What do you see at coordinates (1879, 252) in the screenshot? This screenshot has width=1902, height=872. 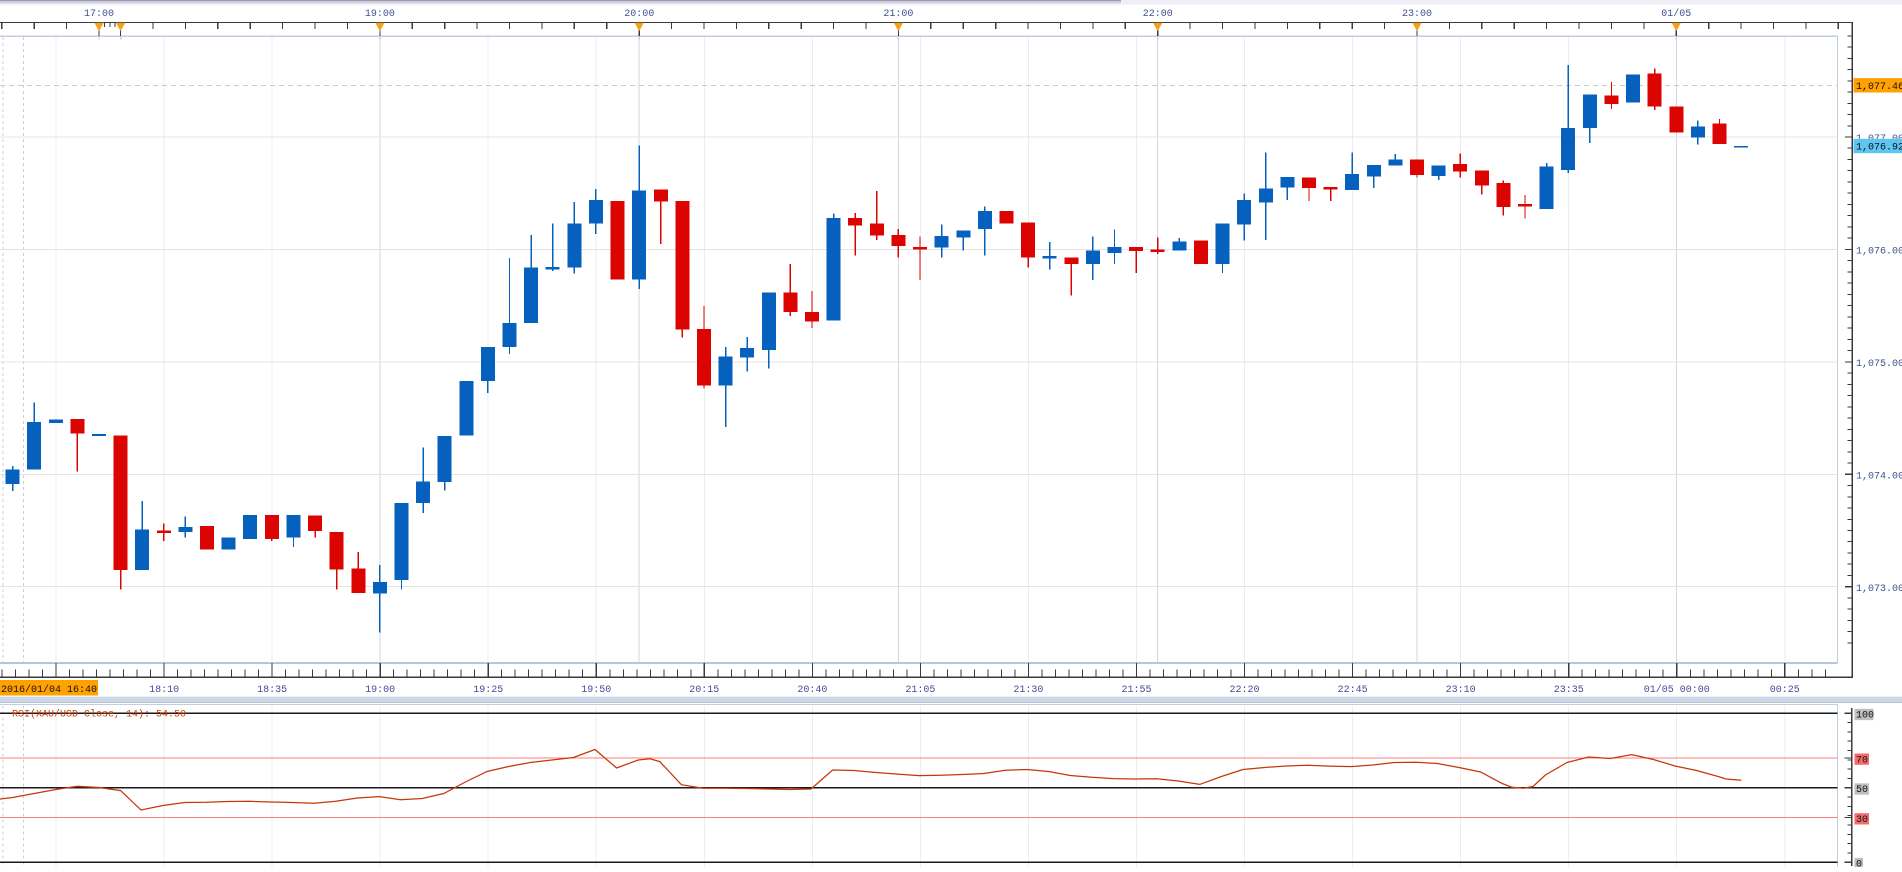 I see `svg-text: 1,076.00` at bounding box center [1879, 252].